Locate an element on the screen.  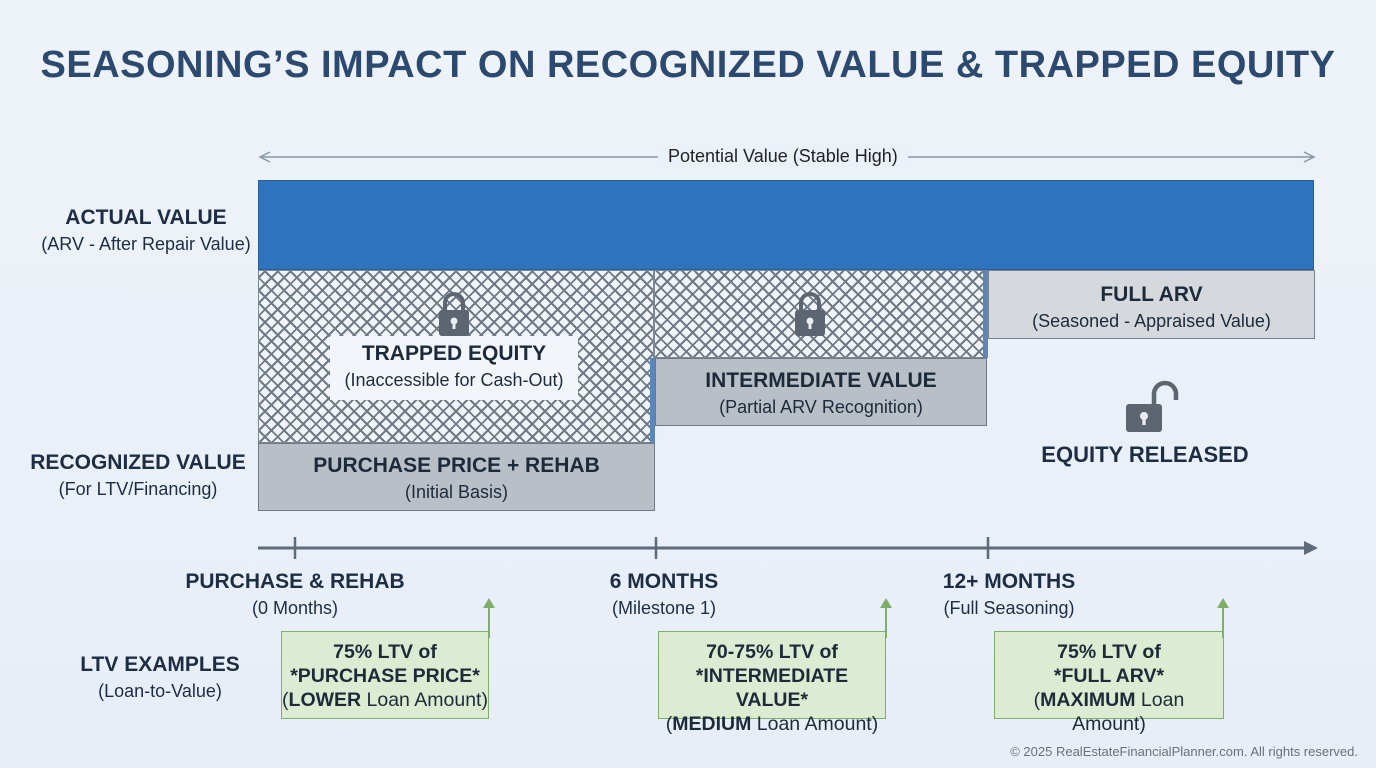
actual-value-bar is located at coordinates (786, 225).